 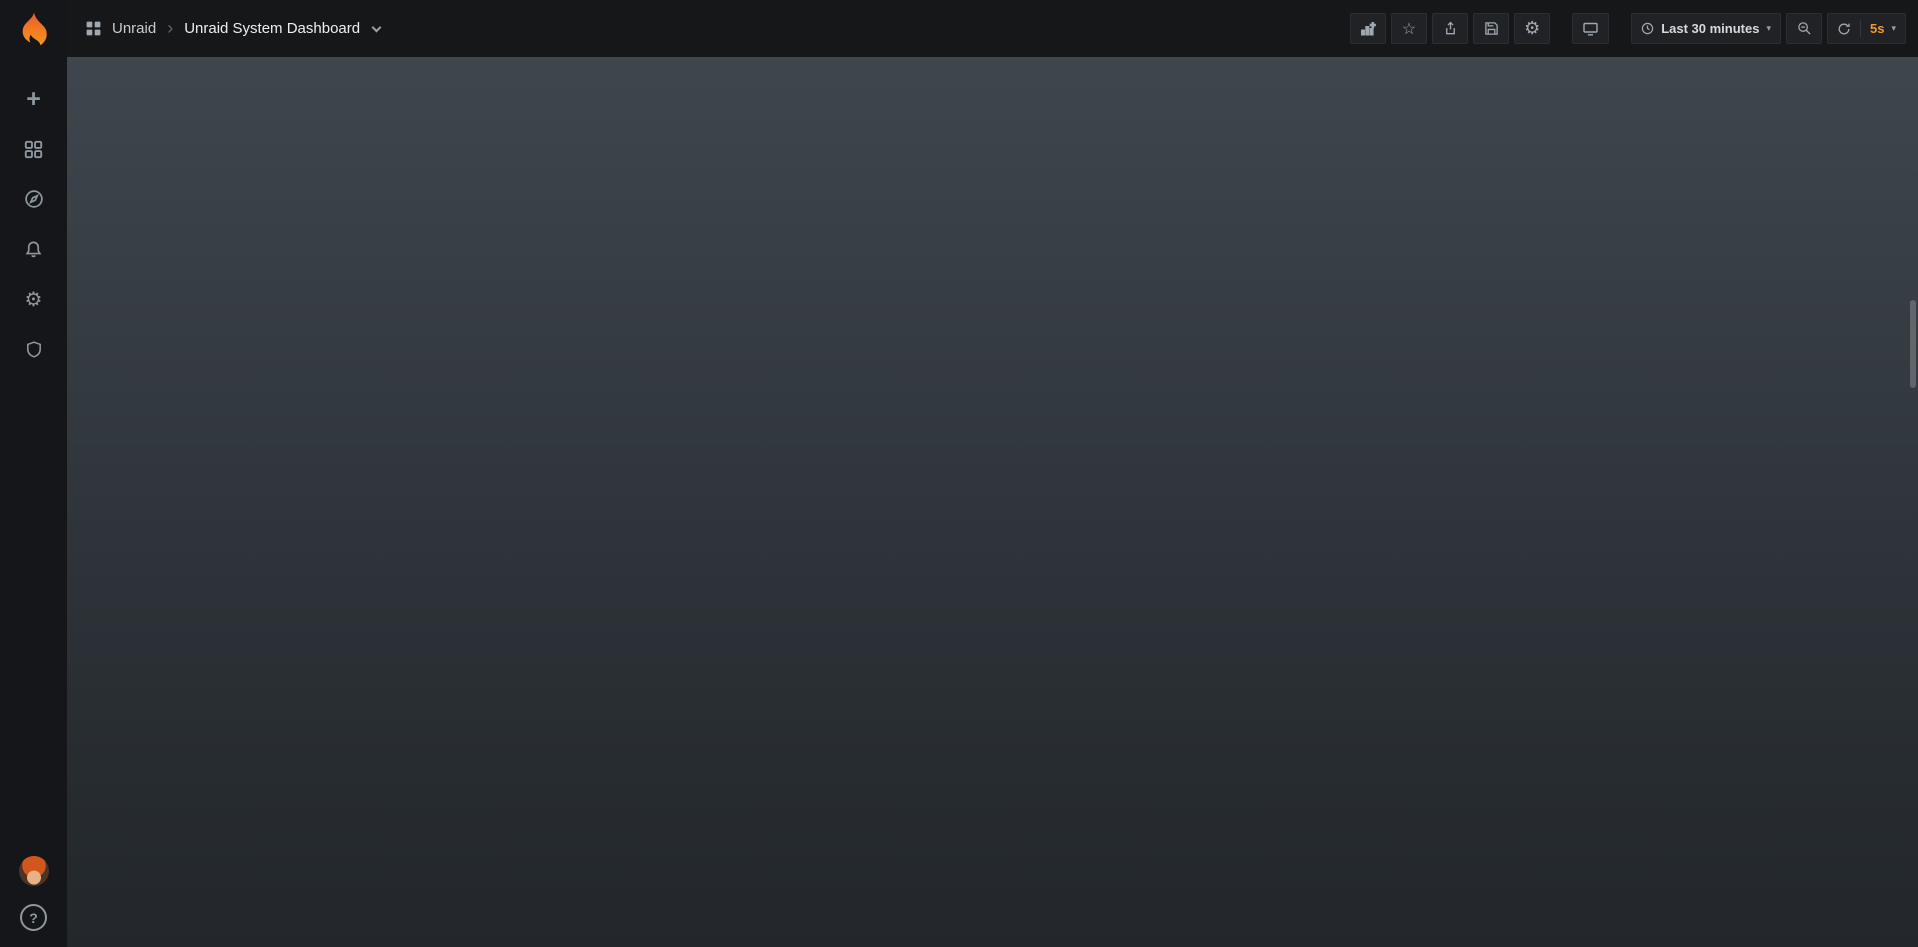 What do you see at coordinates (34, 893) in the screenshot?
I see `sidebar-bottom: ?` at bounding box center [34, 893].